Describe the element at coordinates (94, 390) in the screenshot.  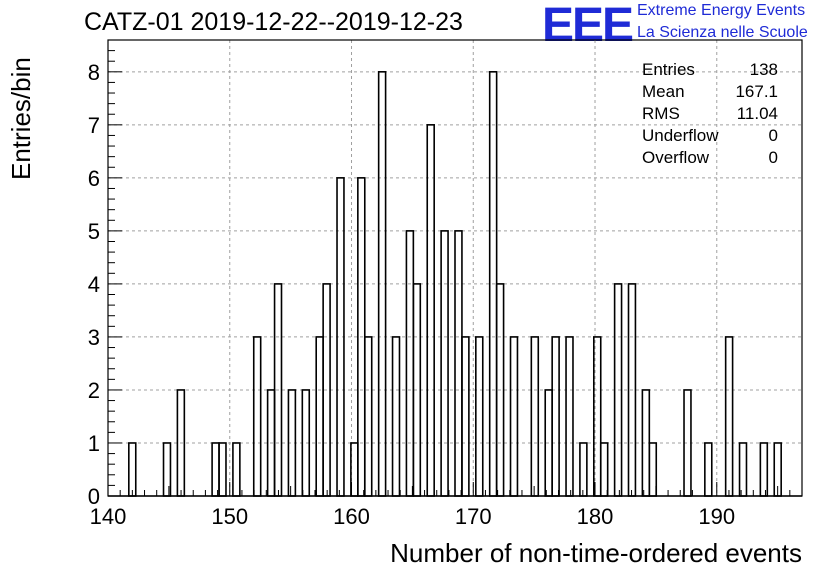
I see `y-tick-label: 2` at that location.